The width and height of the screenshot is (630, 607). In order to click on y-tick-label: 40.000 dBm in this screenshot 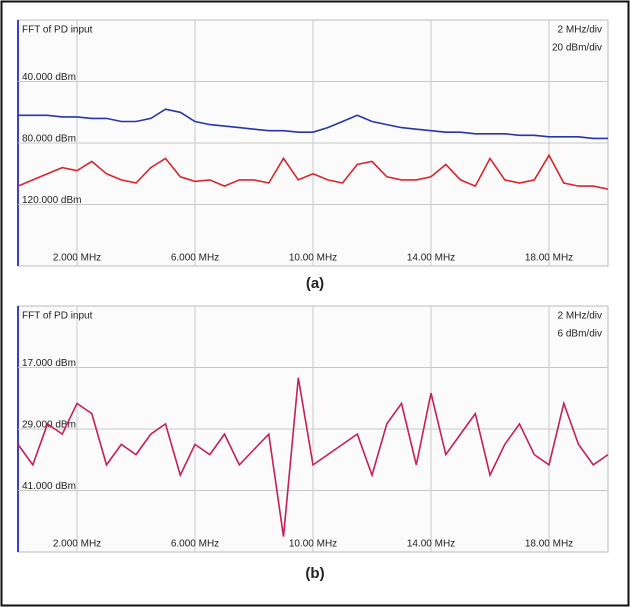, I will do `click(49, 77)`.